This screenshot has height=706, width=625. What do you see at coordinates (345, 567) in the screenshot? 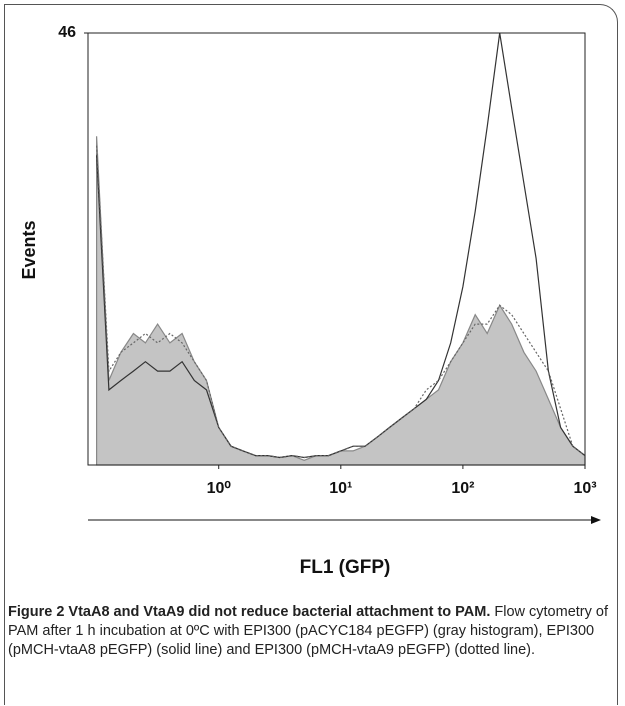
I see `x-axis-label: FL1 (GFP)` at bounding box center [345, 567].